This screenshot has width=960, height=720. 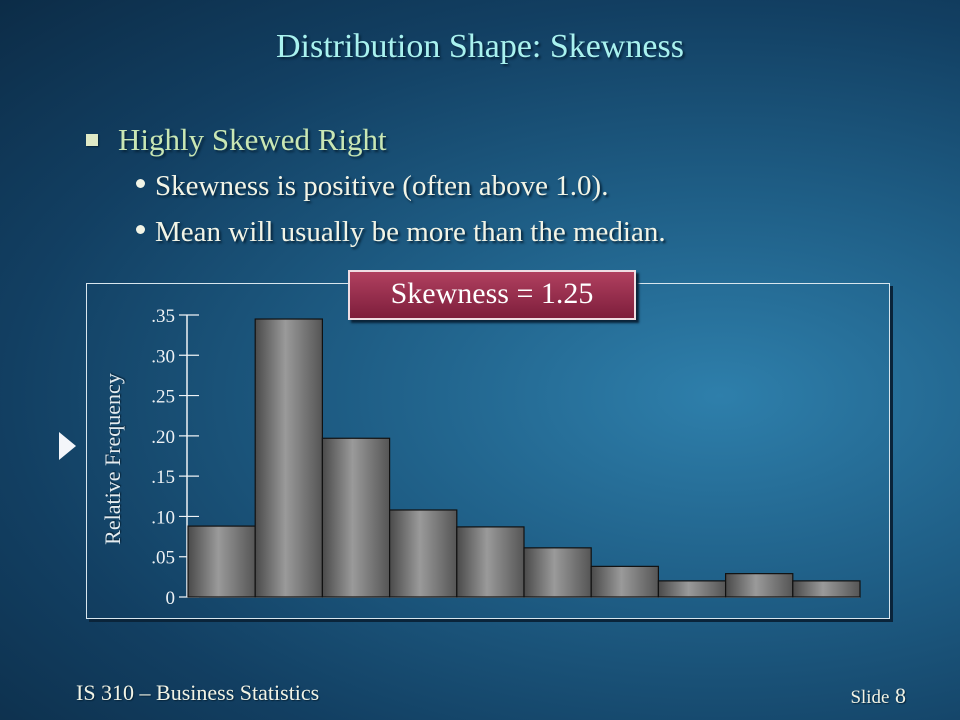 I want to click on y-tick-label: .10, so click(x=163, y=517).